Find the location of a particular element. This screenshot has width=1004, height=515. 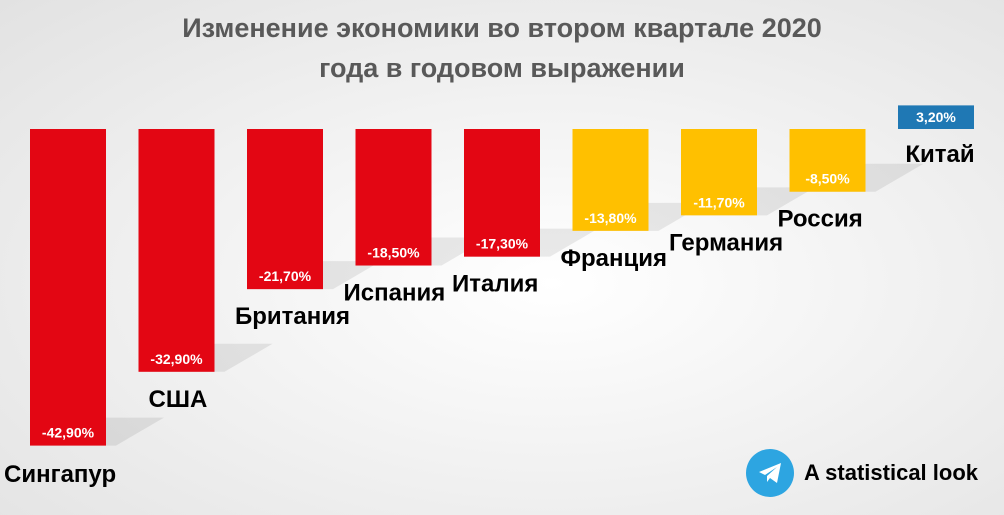

chart-title-line-2: года в годовом выражении is located at coordinates (502, 68).